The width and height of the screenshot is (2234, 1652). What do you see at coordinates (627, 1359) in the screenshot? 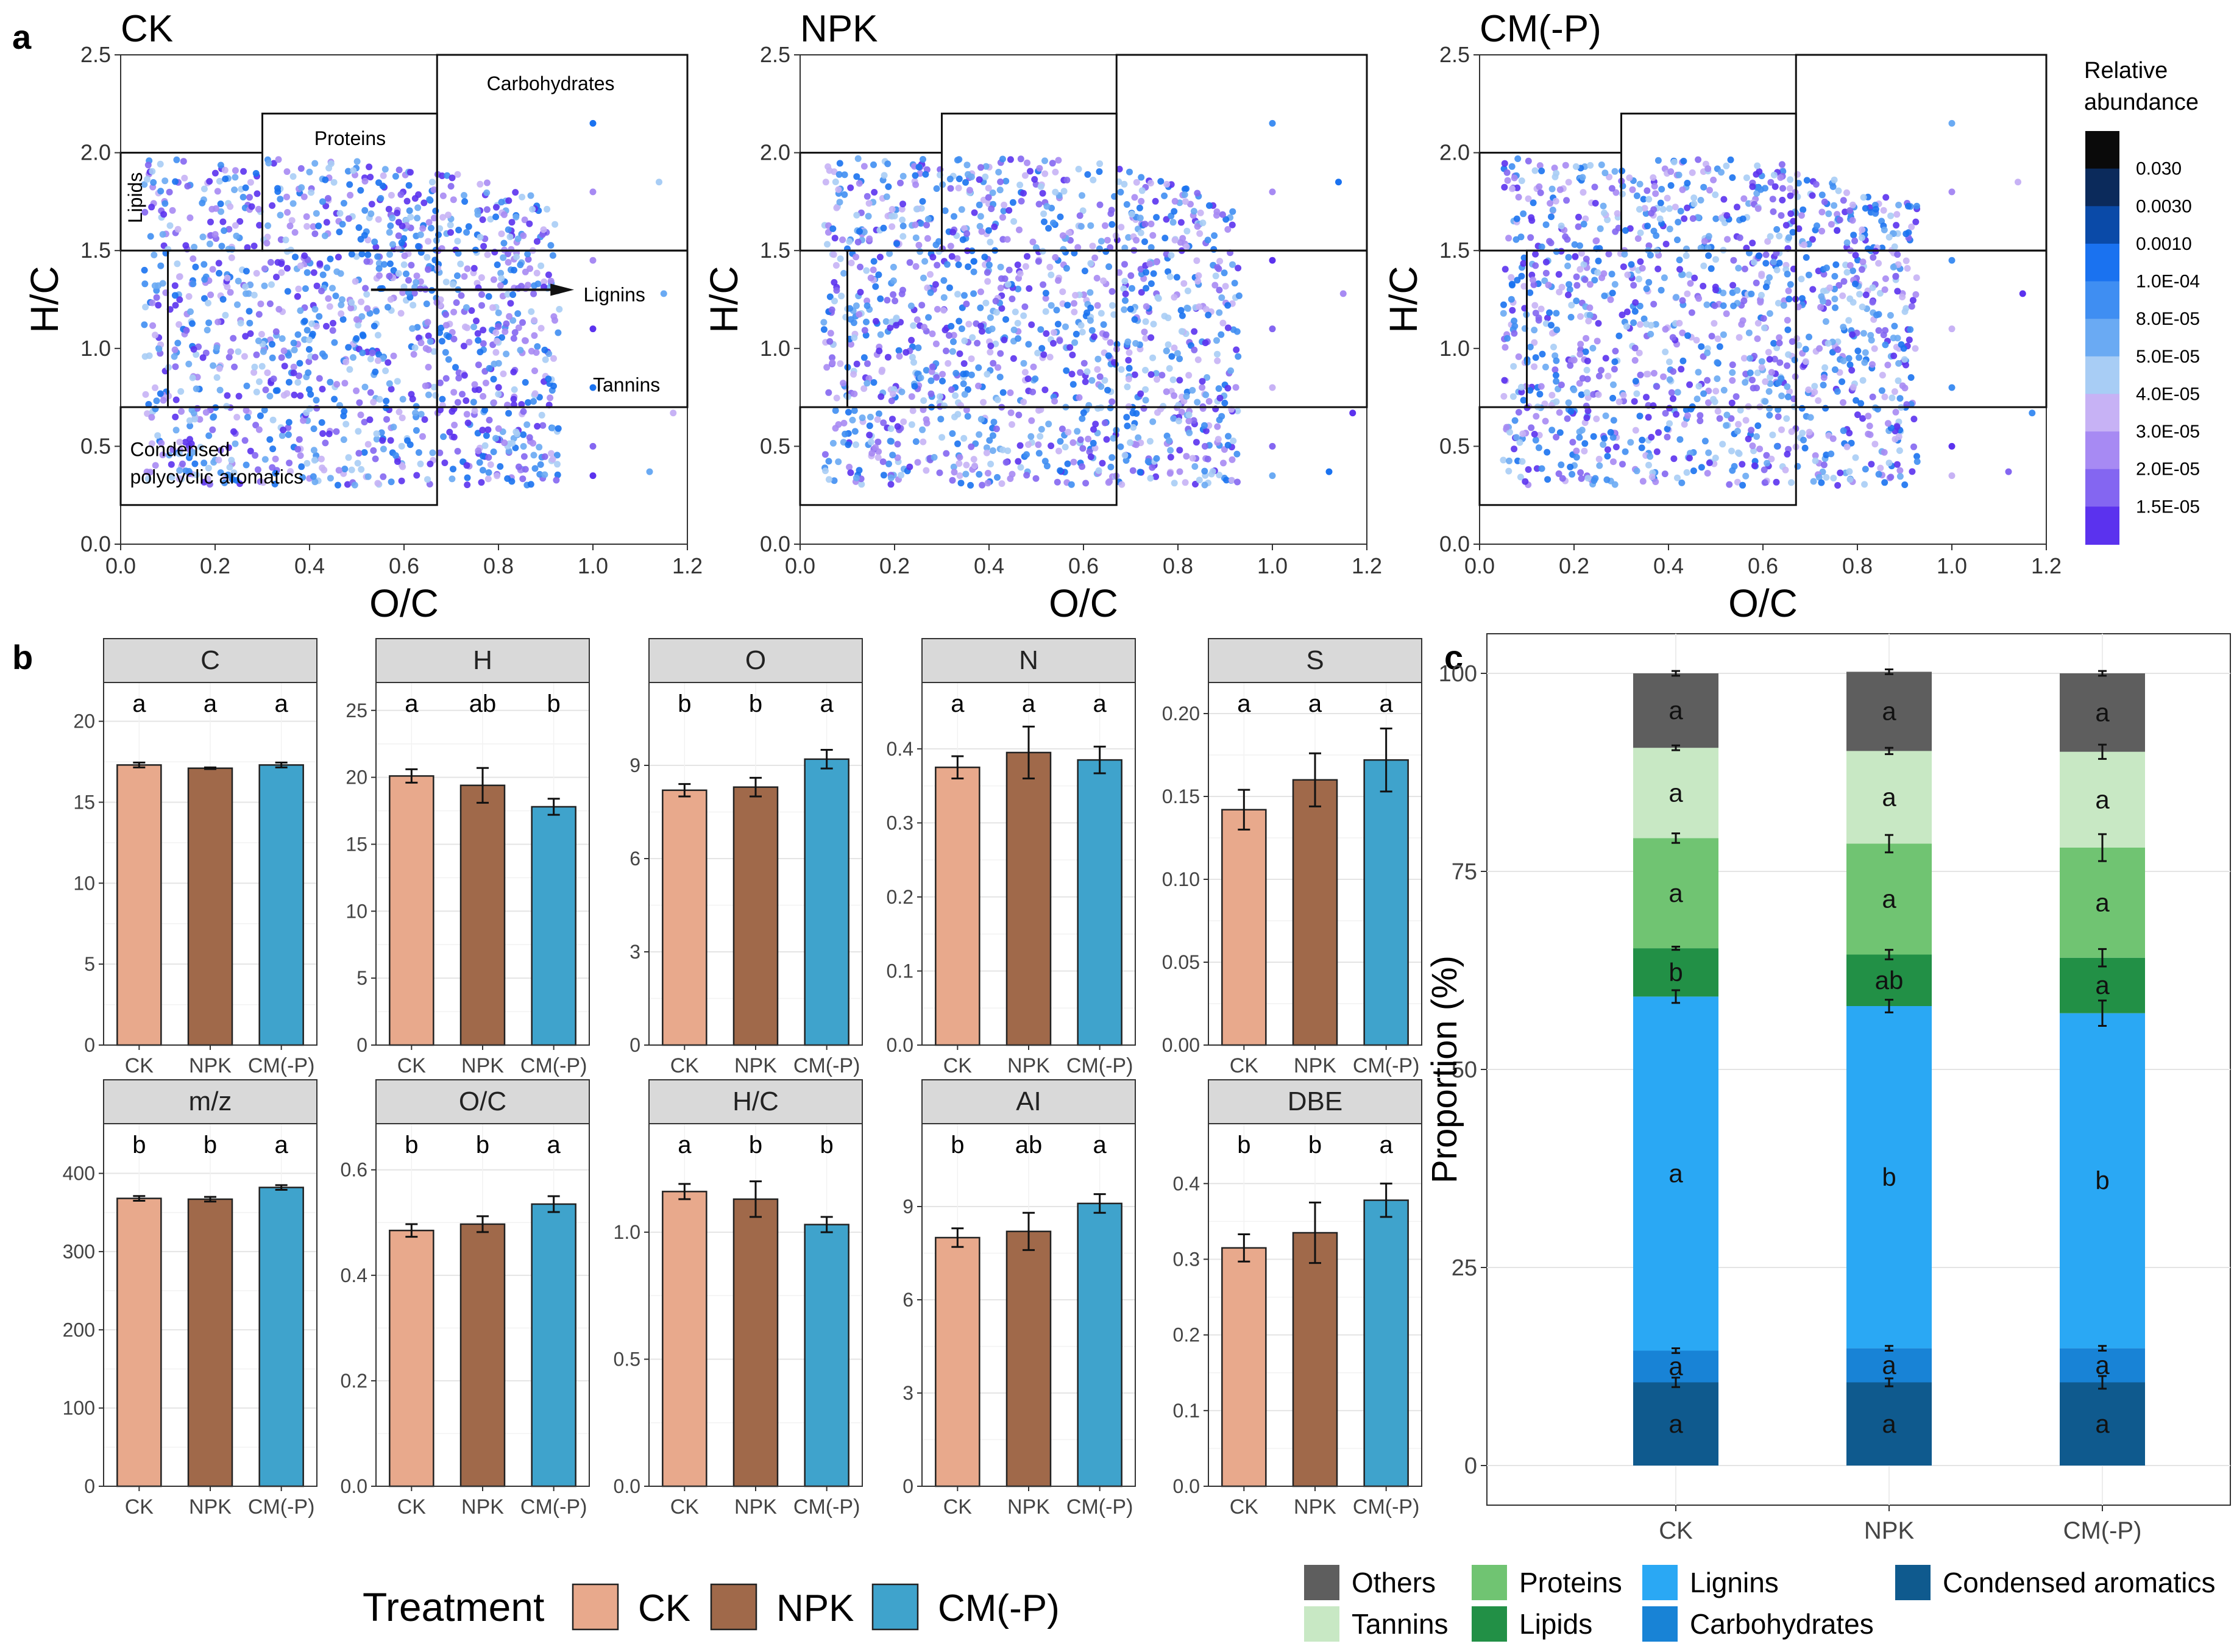
I see `ytick-label: 0.5` at bounding box center [627, 1359].